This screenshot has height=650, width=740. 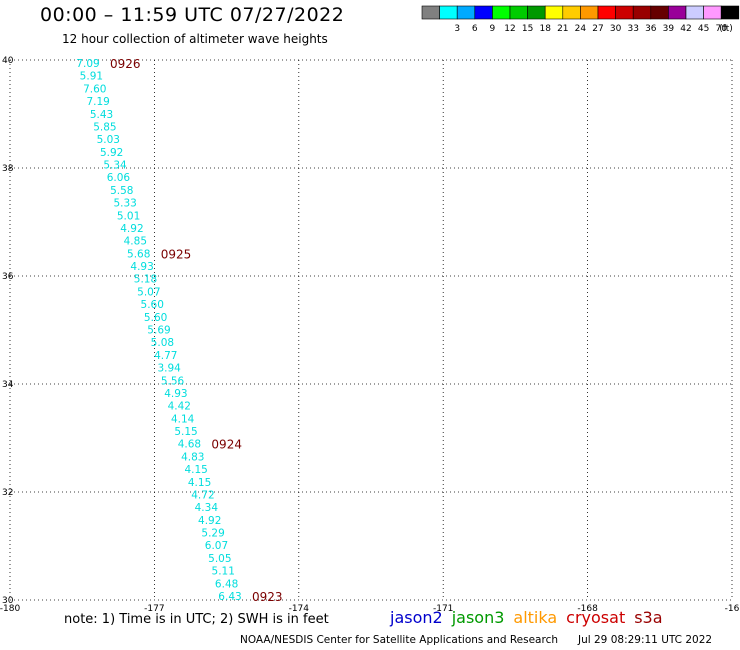 I want to click on legend-tick-label: 33, so click(x=632, y=29).